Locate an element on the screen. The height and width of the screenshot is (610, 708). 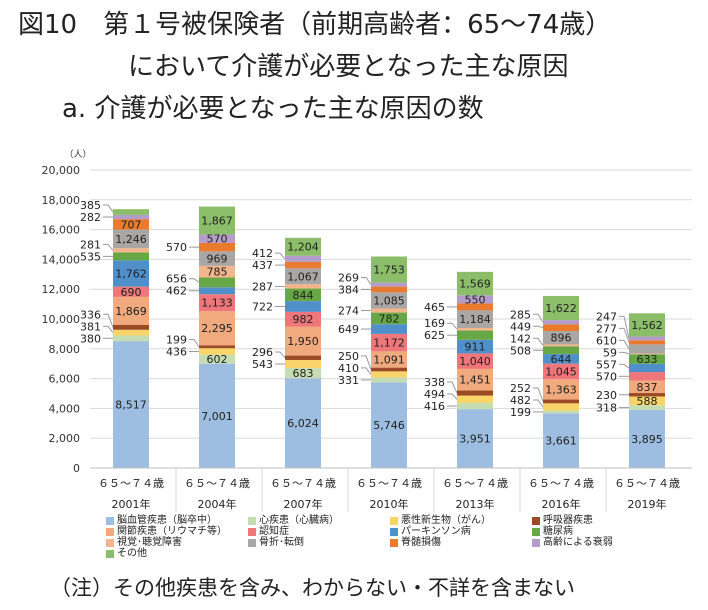
data-label: 602 is located at coordinates (217, 359).